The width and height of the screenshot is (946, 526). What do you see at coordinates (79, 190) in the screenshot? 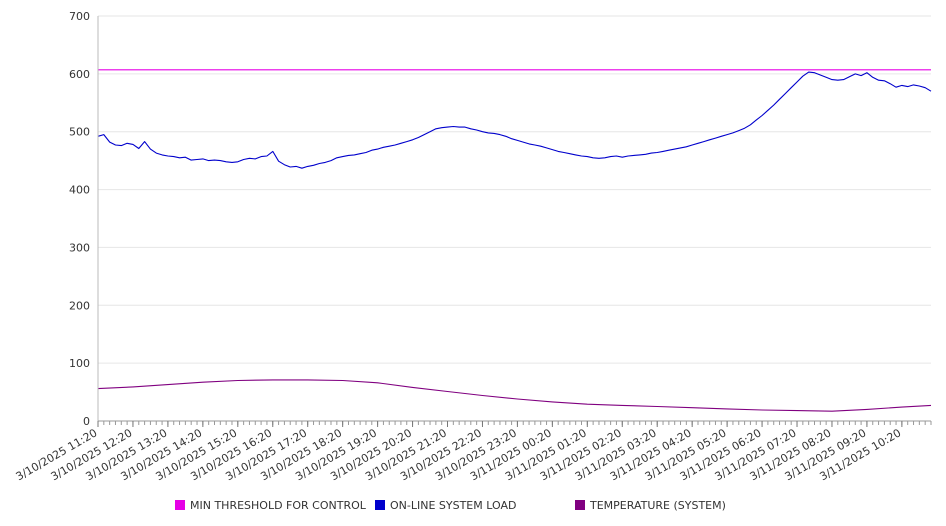
I see `y-tick-label: 400` at bounding box center [79, 190].